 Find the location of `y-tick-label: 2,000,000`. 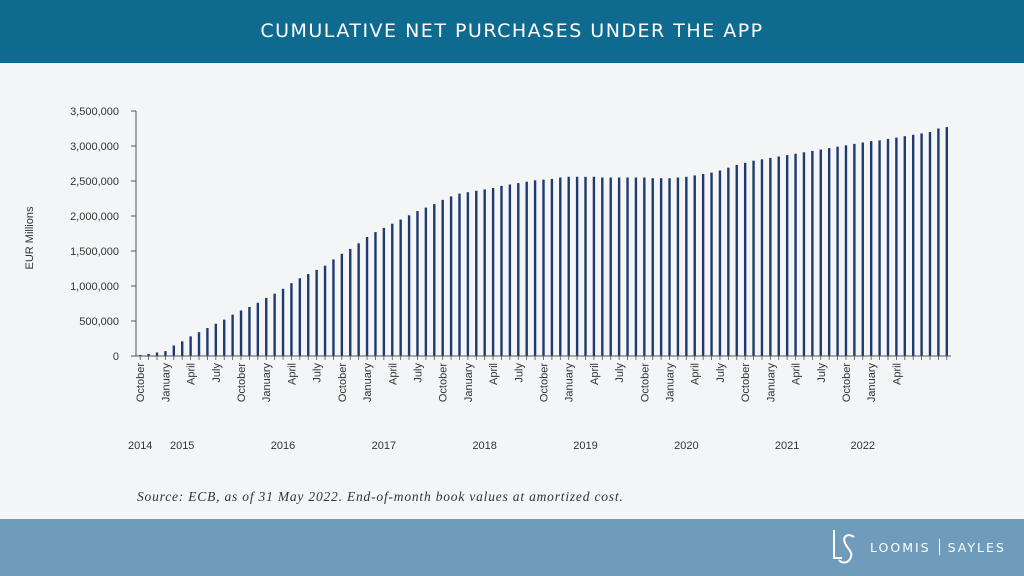

y-tick-label: 2,000,000 is located at coordinates (94, 217).